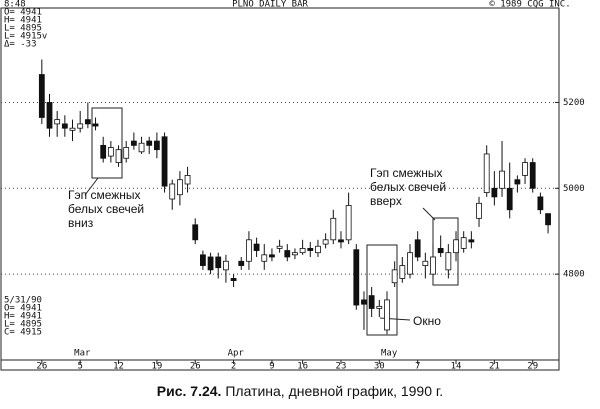 The height and width of the screenshot is (409, 600). I want to click on annotation-line: вверх, so click(386, 201).